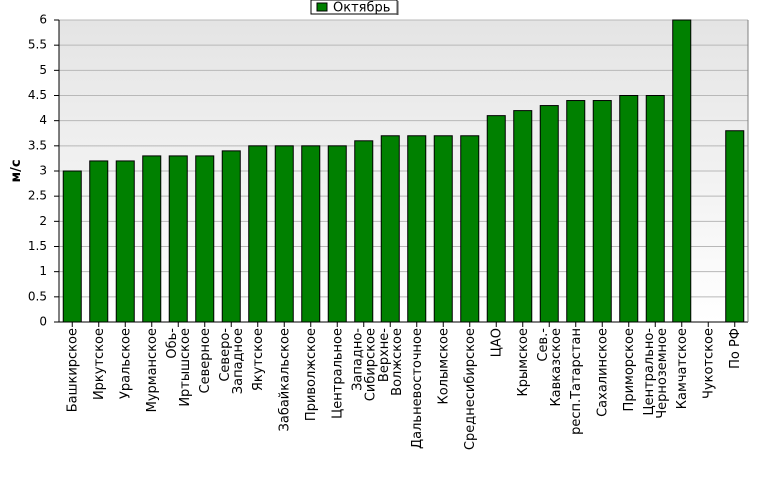  Describe the element at coordinates (43, 221) in the screenshot. I see `y-tick-label: 2` at that location.